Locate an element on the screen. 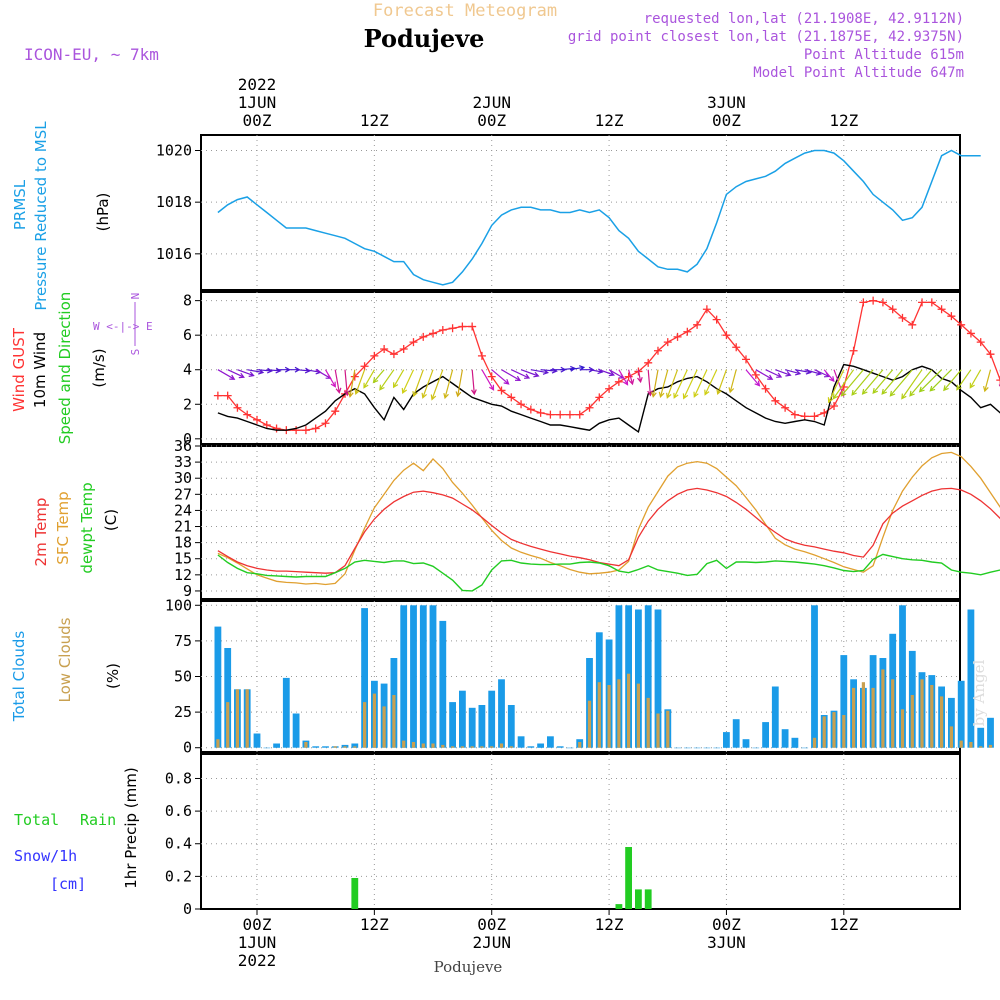 This screenshot has width=1000, height=1000. bottom-axis-label: 00Z is located at coordinates (491, 924).